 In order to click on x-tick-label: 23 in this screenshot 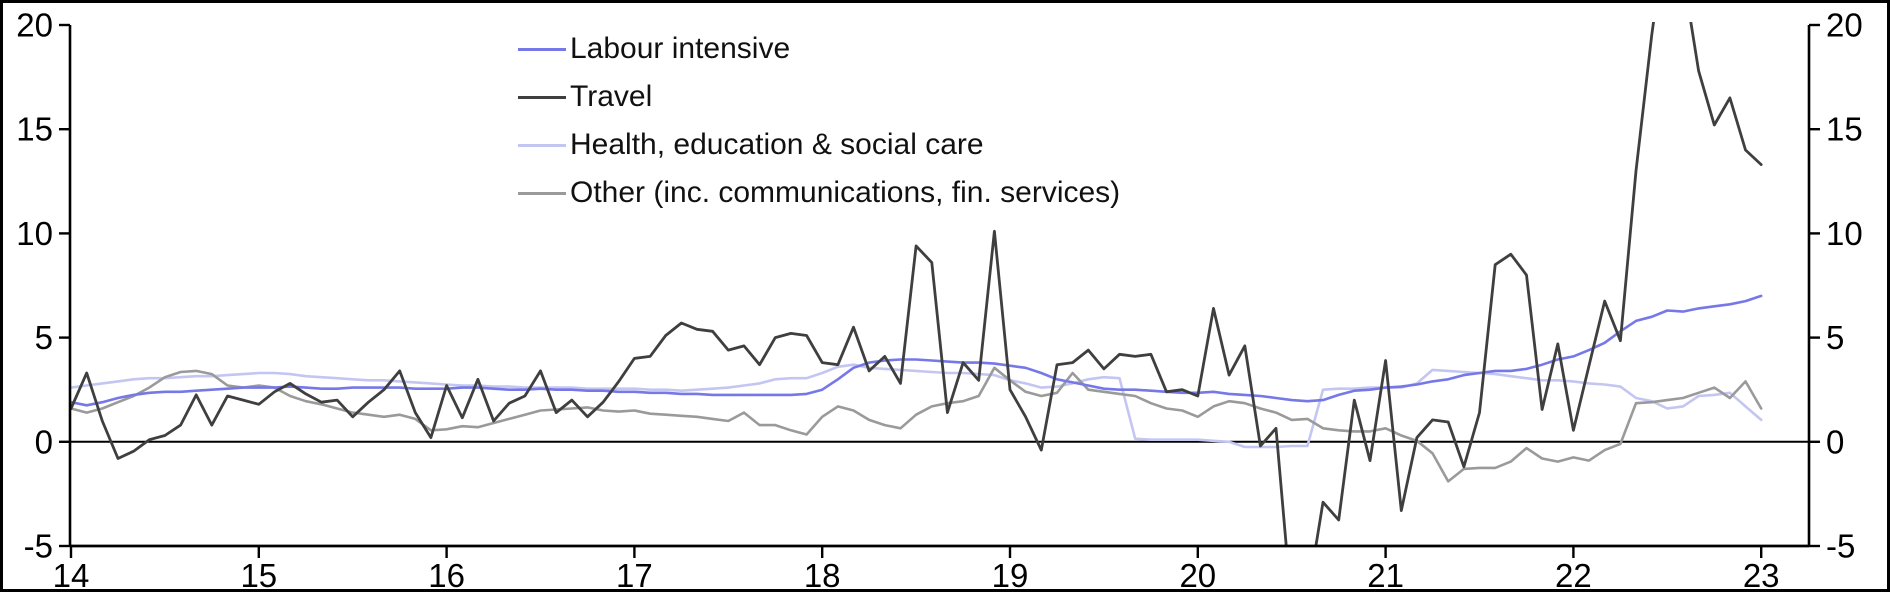, I will do `click(1761, 574)`.